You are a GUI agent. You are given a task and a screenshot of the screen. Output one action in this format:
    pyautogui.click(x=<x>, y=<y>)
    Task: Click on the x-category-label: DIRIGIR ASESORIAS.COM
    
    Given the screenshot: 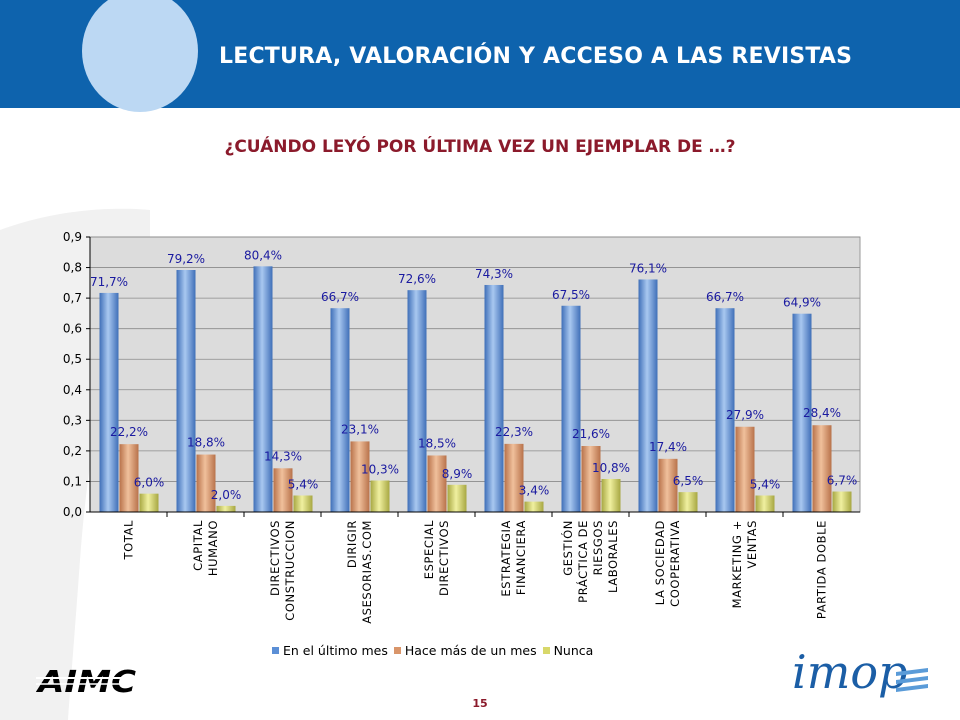 What is the action you would take?
    pyautogui.click(x=359, y=572)
    